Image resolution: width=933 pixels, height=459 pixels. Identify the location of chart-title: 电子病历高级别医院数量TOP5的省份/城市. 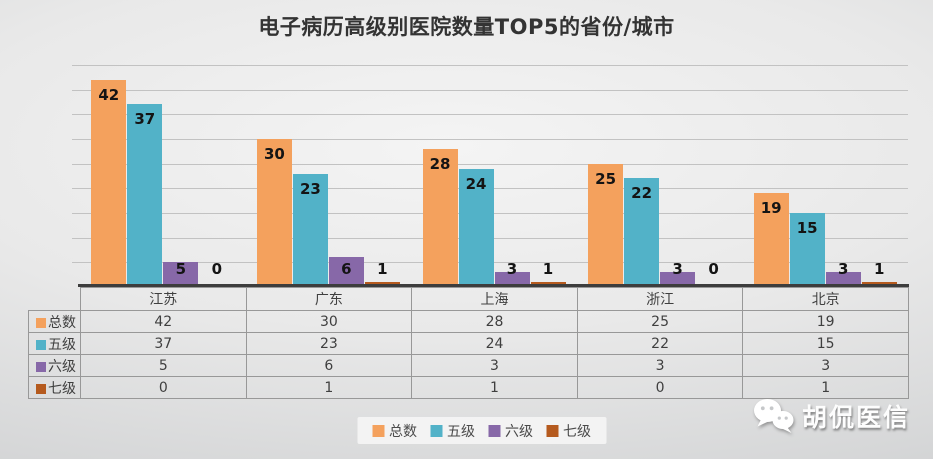
(466, 27).